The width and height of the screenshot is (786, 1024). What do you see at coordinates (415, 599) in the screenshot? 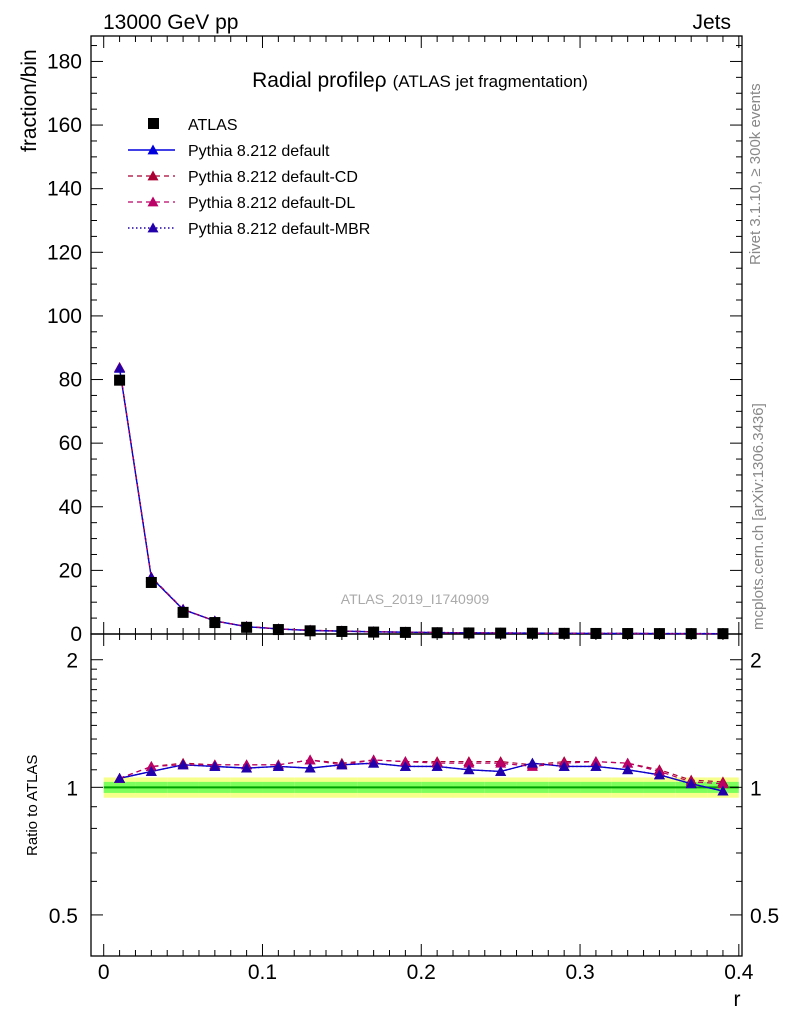
I see `analysis-watermark: ATLAS_2019_I1740909` at bounding box center [415, 599].